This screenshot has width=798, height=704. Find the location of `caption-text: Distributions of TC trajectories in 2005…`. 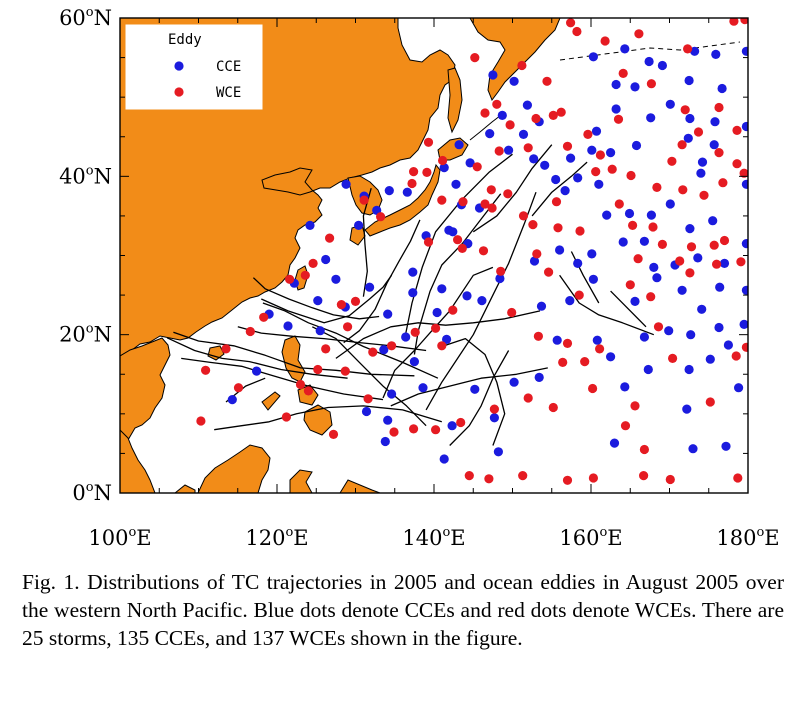

caption-text: Distributions of TC trajectories in 2005… is located at coordinates (403, 610).